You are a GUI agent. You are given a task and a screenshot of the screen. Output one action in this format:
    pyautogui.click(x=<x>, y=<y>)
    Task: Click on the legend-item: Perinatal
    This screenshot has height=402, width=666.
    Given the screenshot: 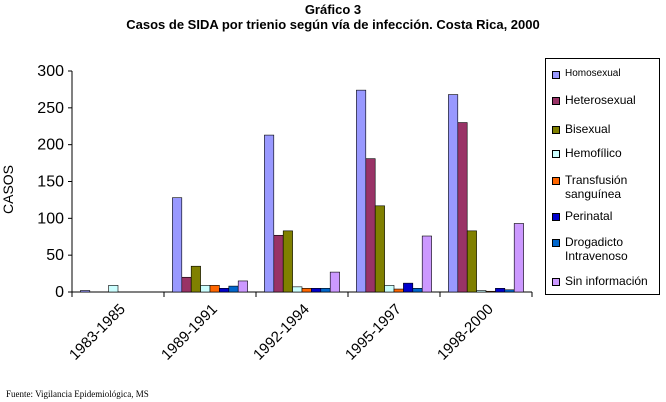 What is the action you would take?
    pyautogui.click(x=606, y=216)
    